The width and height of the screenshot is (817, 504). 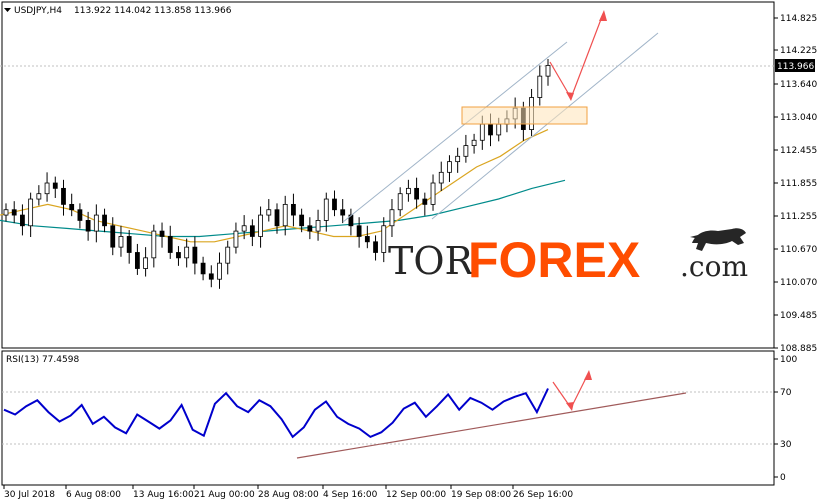 I want to click on time-tick: 28 Aug 08:00, so click(x=288, y=492).